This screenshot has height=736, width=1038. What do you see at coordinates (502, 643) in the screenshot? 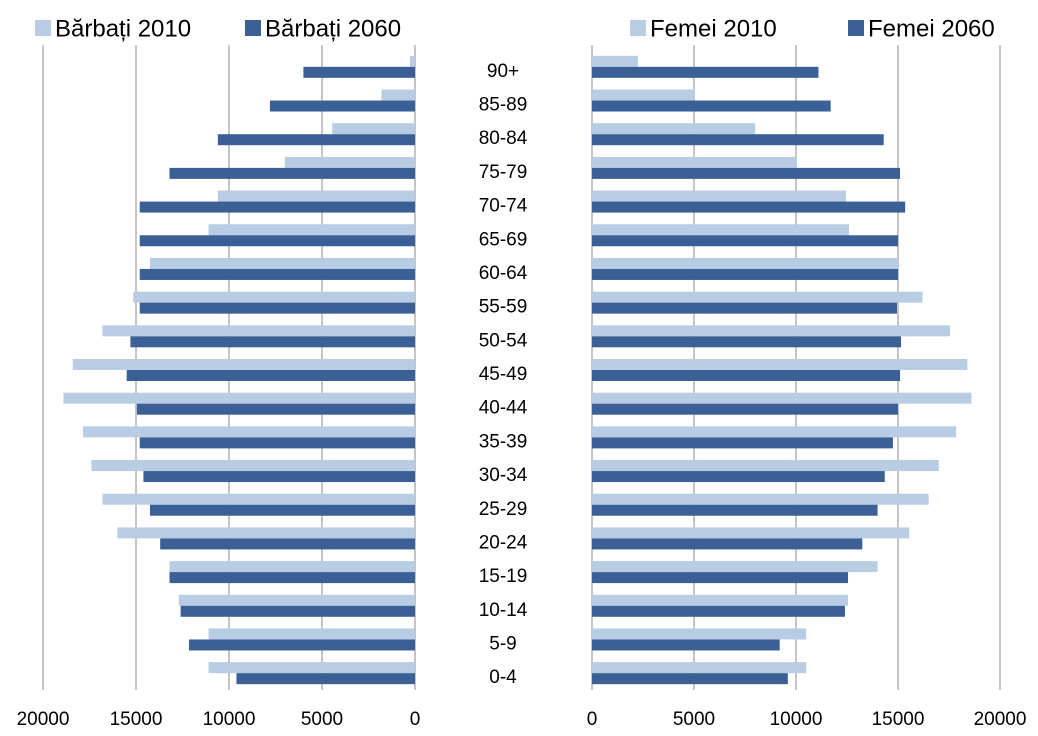
I see `category-label: 5-9` at bounding box center [502, 643].